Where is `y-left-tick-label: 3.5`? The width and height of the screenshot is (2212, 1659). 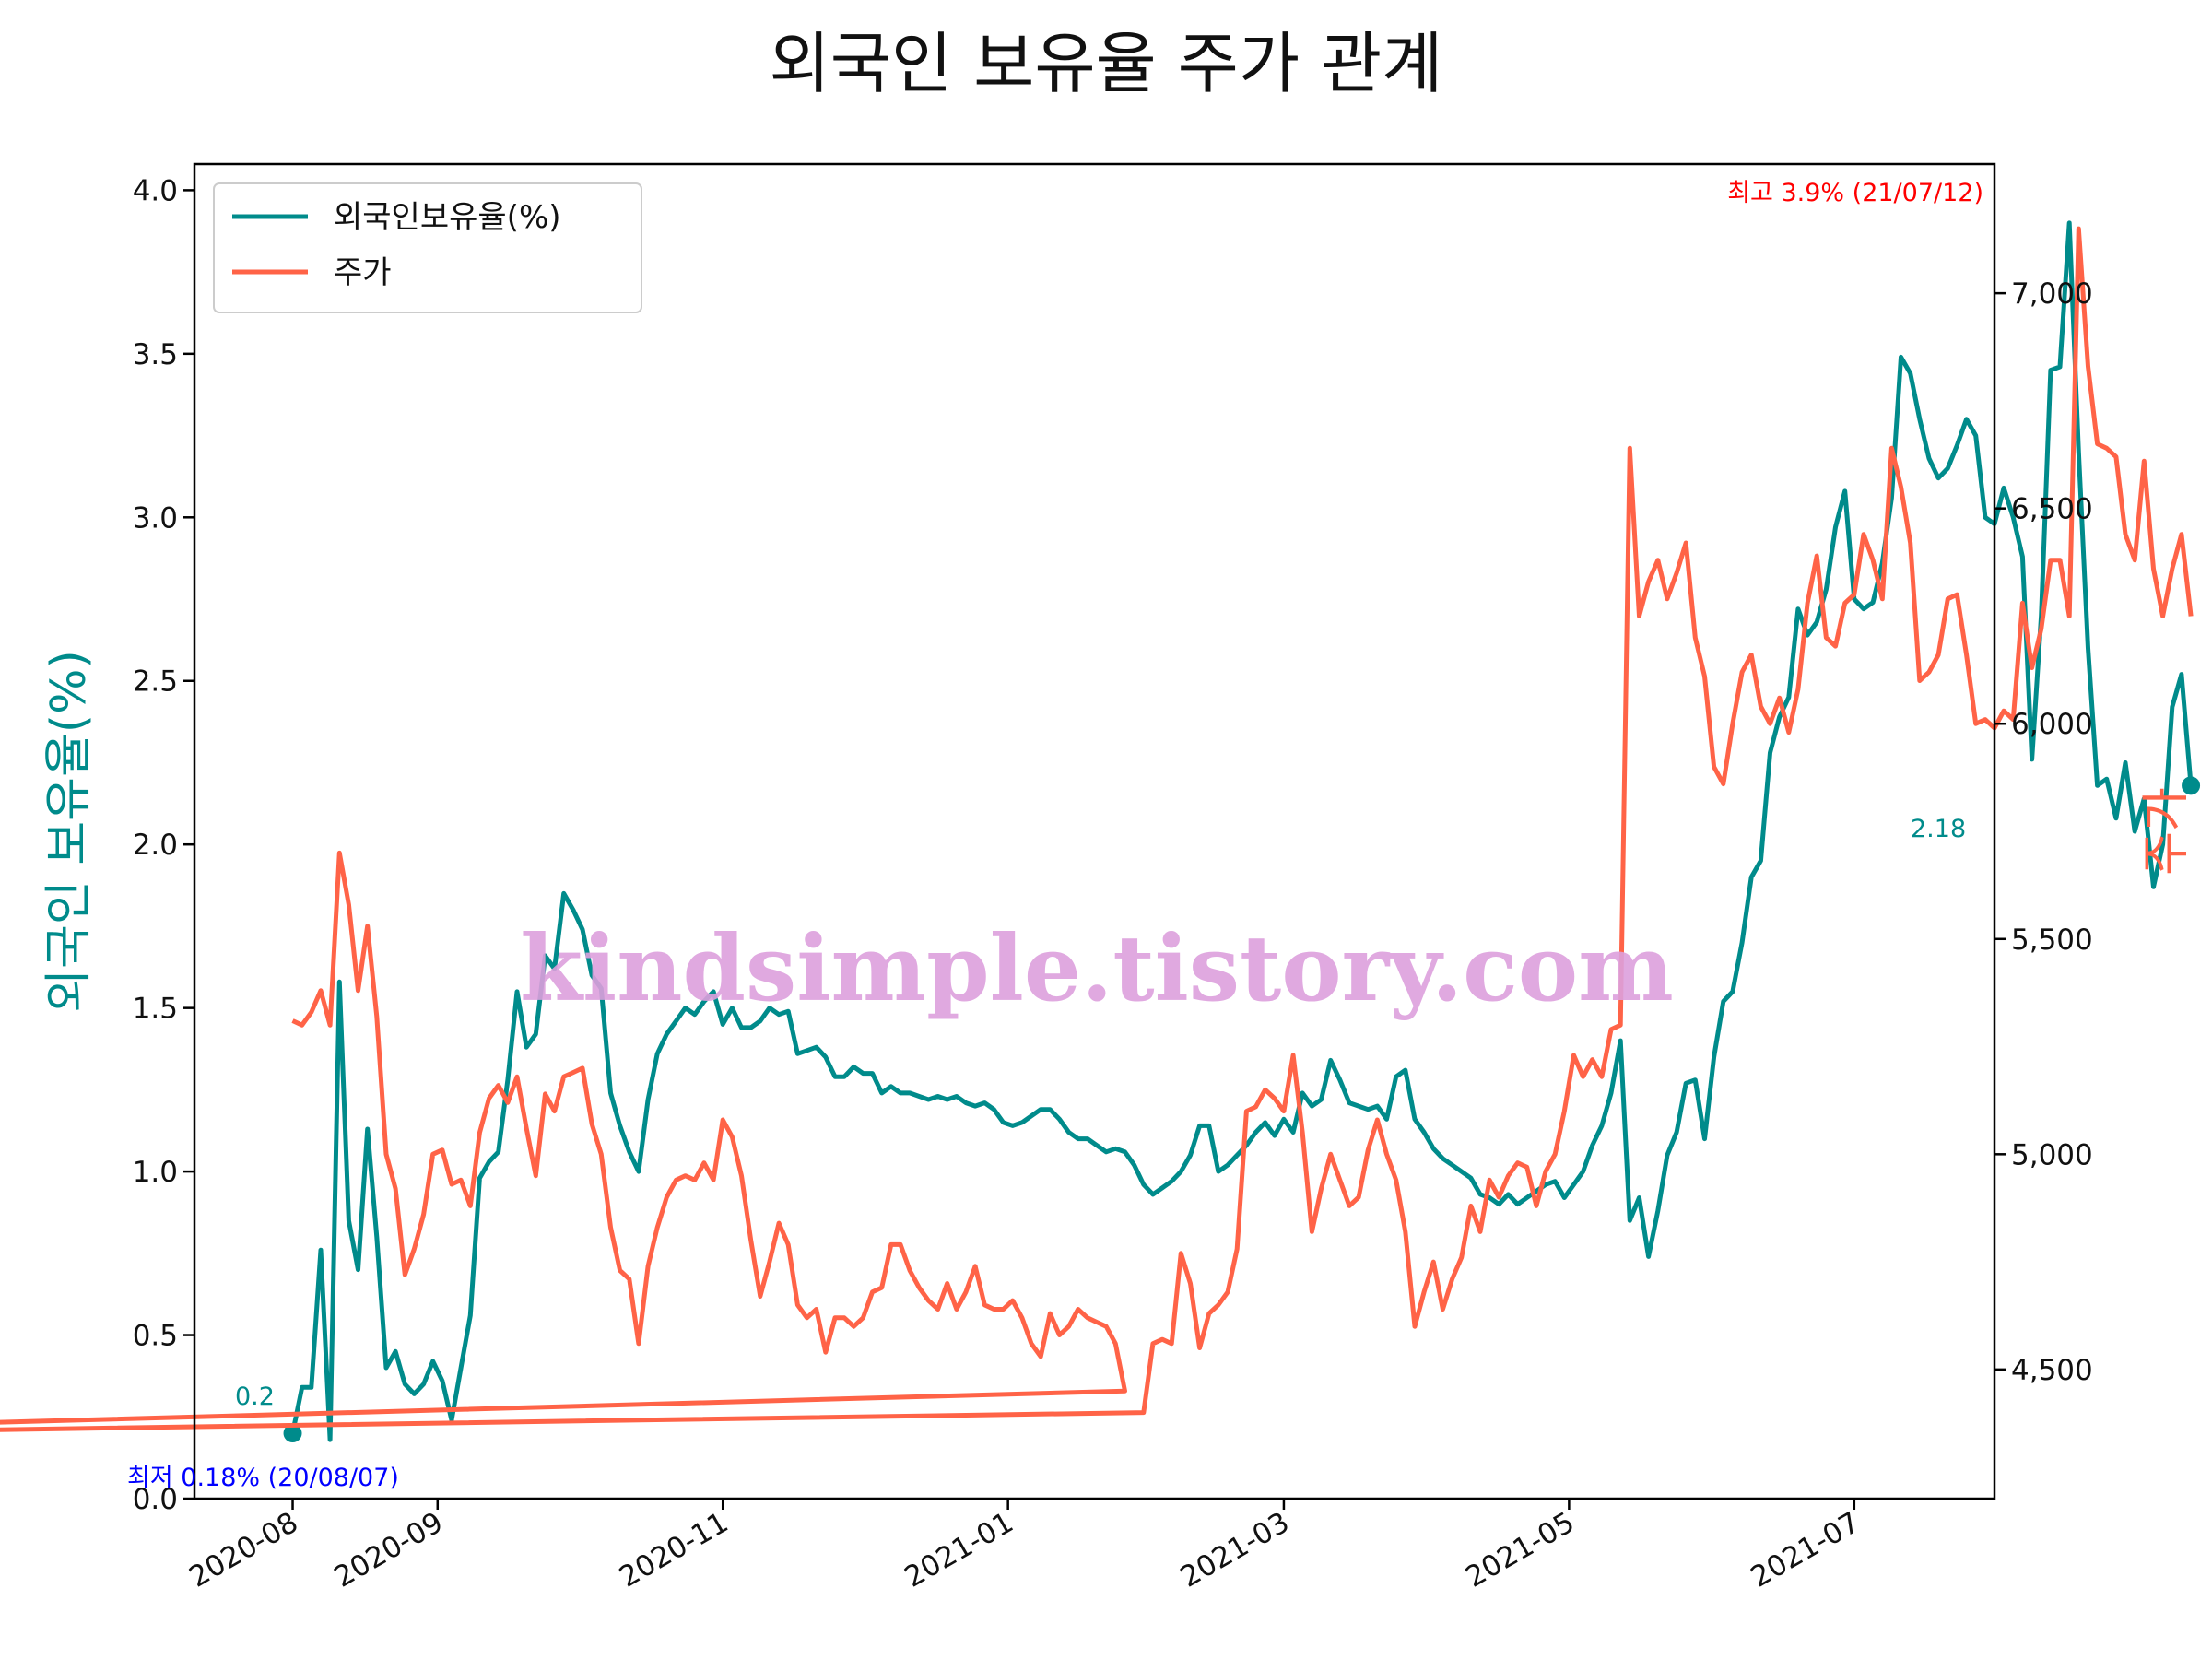 y-left-tick-label: 3.5 is located at coordinates (155, 354).